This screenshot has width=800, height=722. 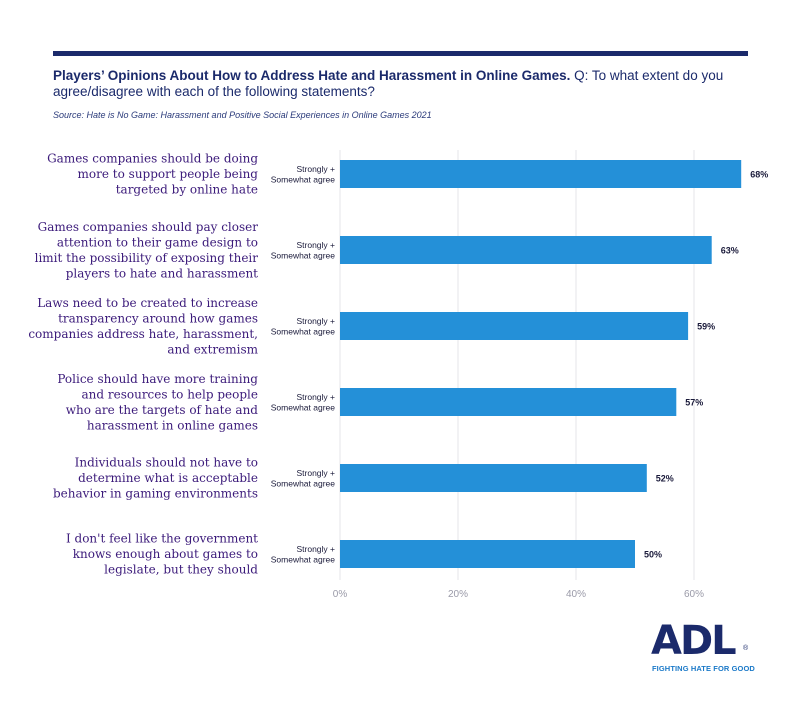 What do you see at coordinates (157, 379) in the screenshot?
I see `category-label: Police should have more training` at bounding box center [157, 379].